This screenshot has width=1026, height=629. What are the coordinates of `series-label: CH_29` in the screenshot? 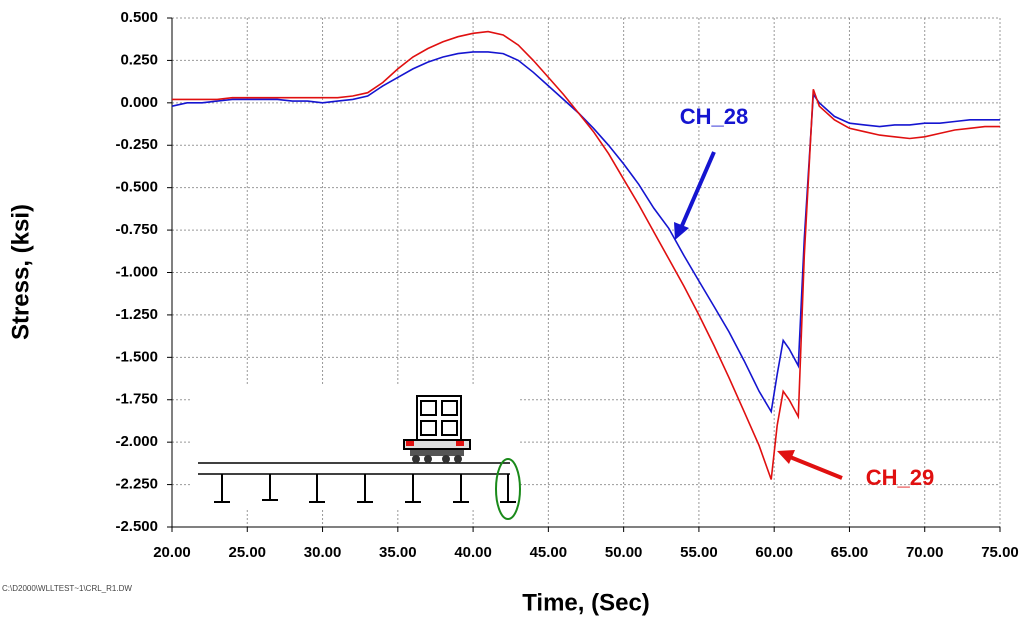 It's located at (900, 477).